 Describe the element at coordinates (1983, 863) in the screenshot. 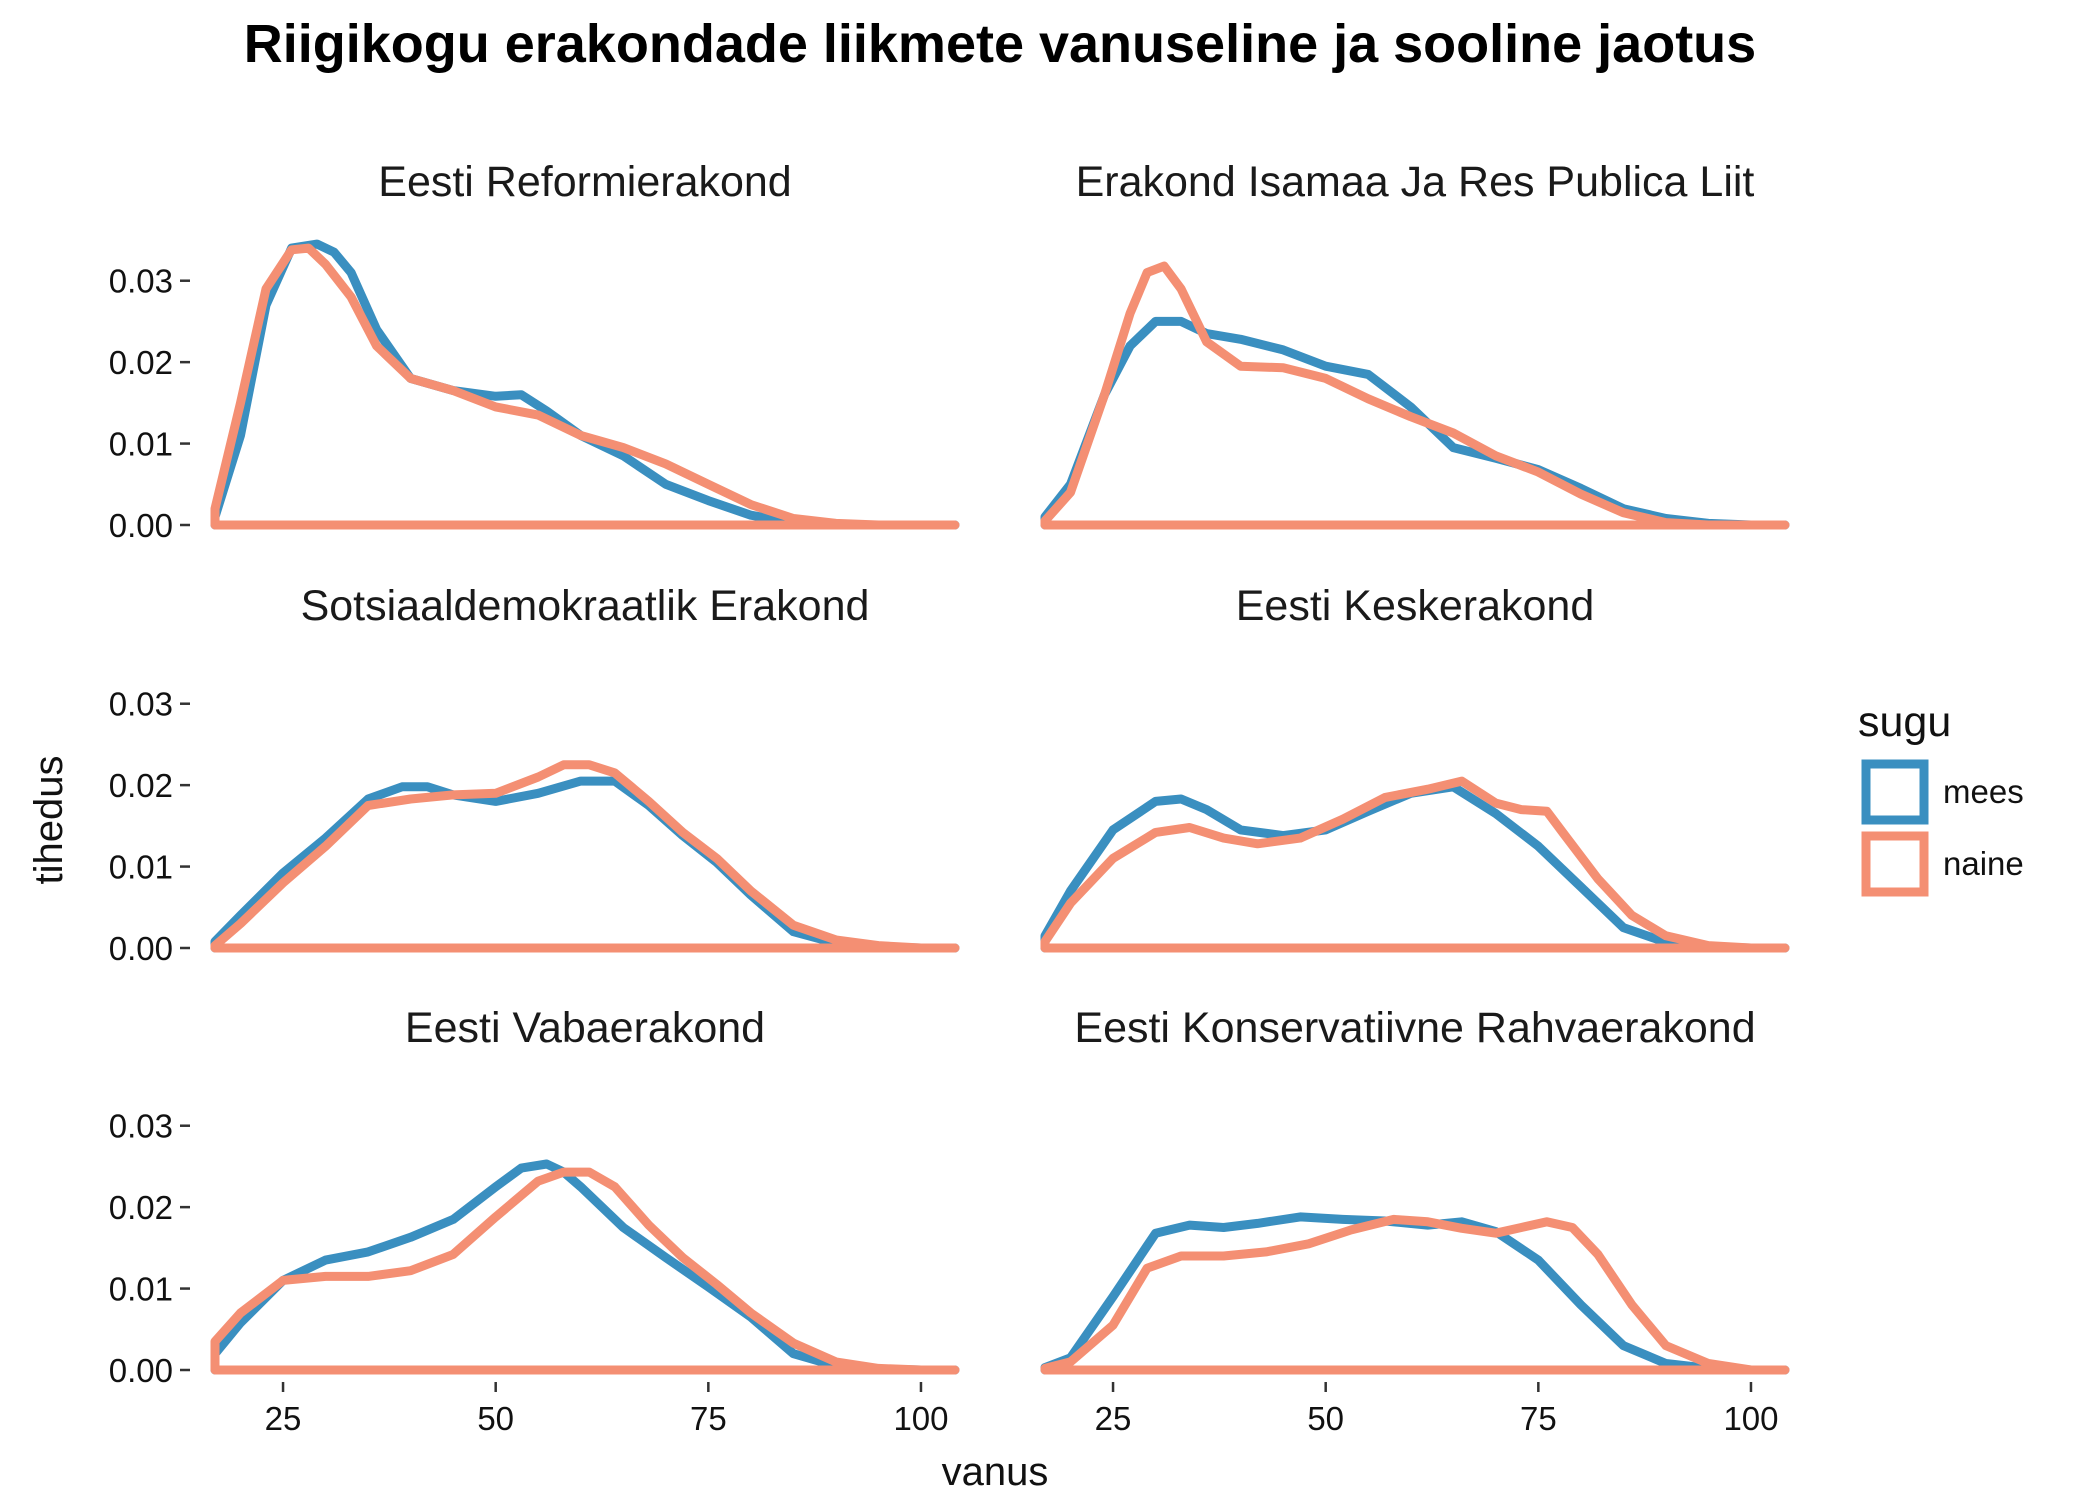

I see `legend-label-naine: naine` at that location.